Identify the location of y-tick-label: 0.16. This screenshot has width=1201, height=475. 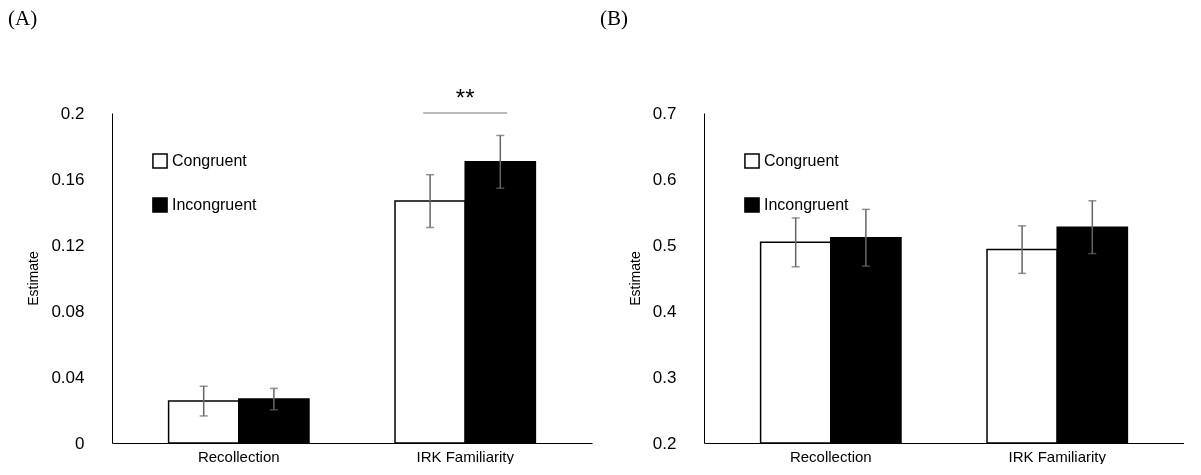
(68, 179).